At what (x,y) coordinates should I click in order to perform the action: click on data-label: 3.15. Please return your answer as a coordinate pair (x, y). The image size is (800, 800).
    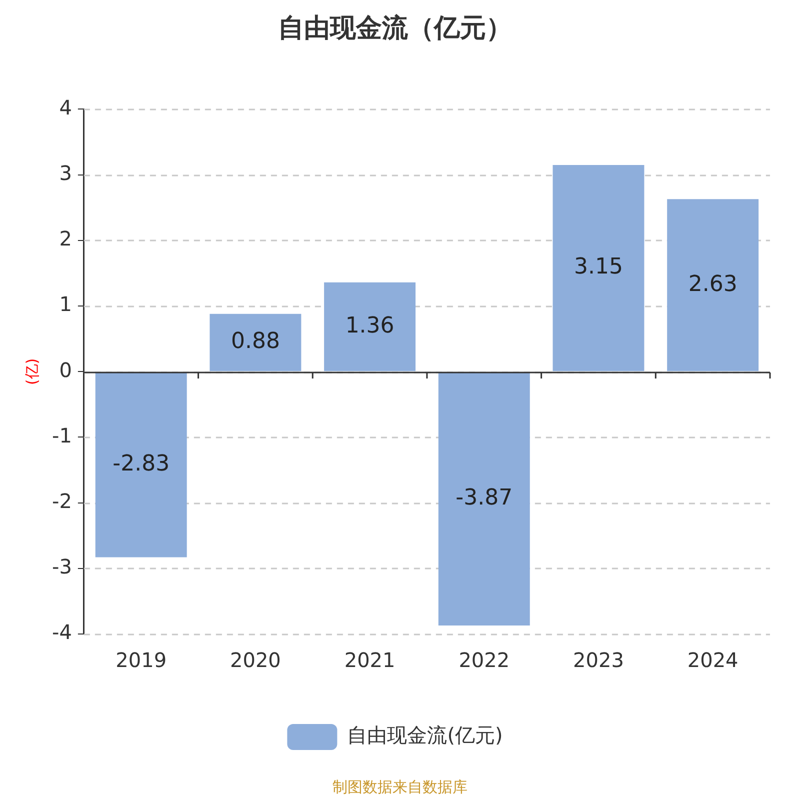
    Looking at the image, I should click on (598, 267).